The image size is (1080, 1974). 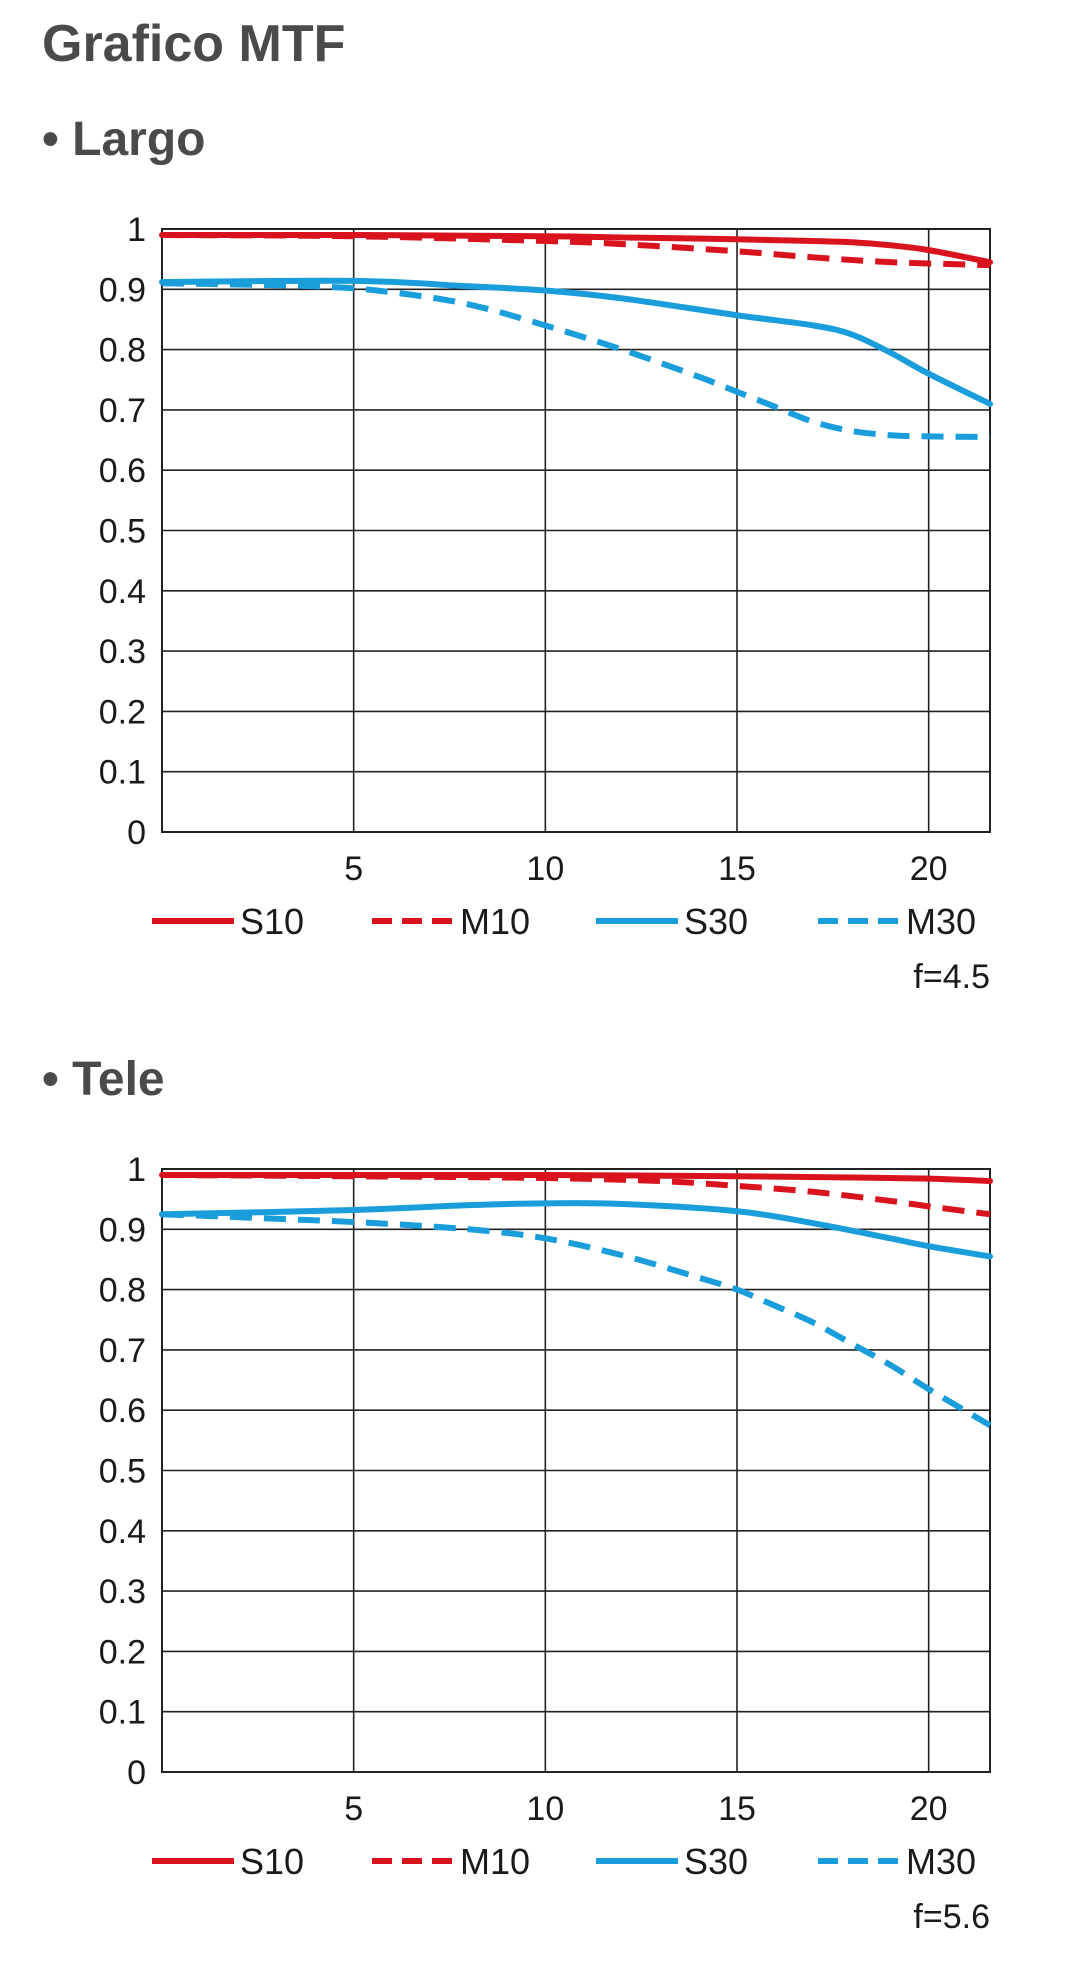 I want to click on page-title: Grafico MTF, so click(x=194, y=44).